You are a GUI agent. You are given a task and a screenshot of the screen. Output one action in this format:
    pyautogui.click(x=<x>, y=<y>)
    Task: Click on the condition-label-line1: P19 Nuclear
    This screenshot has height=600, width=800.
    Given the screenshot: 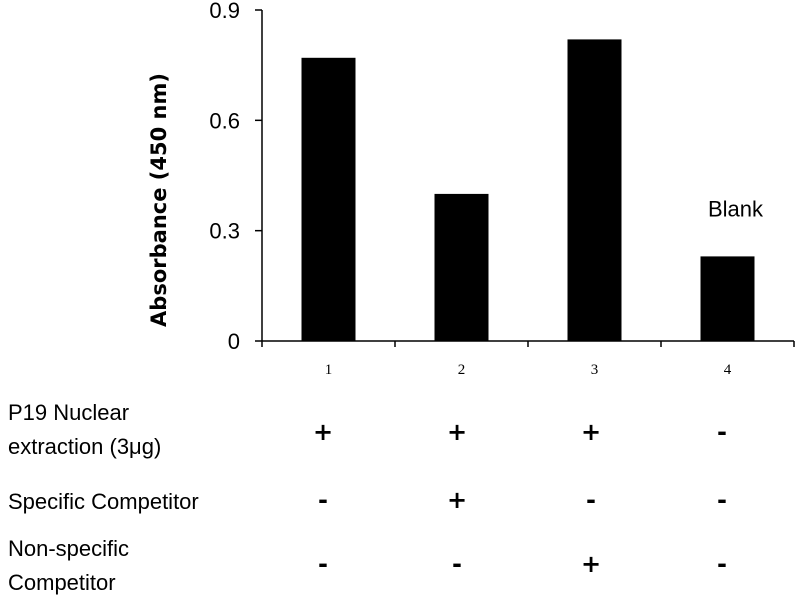 What is the action you would take?
    pyautogui.click(x=69, y=412)
    